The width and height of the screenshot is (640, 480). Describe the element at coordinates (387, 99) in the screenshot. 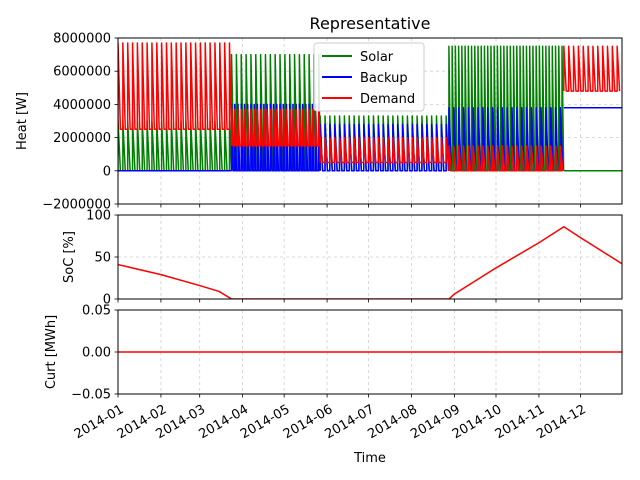

I see `legend-label-demand: Demand` at that location.